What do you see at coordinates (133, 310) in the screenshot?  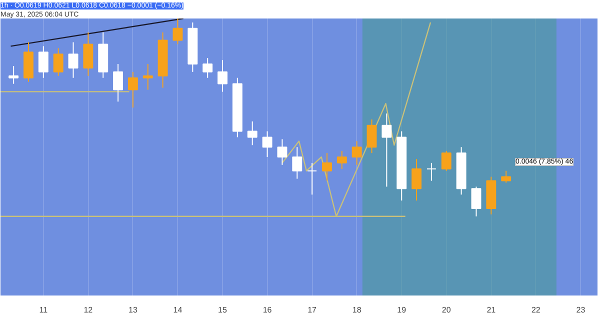 I see `x-tick-label: 13` at bounding box center [133, 310].